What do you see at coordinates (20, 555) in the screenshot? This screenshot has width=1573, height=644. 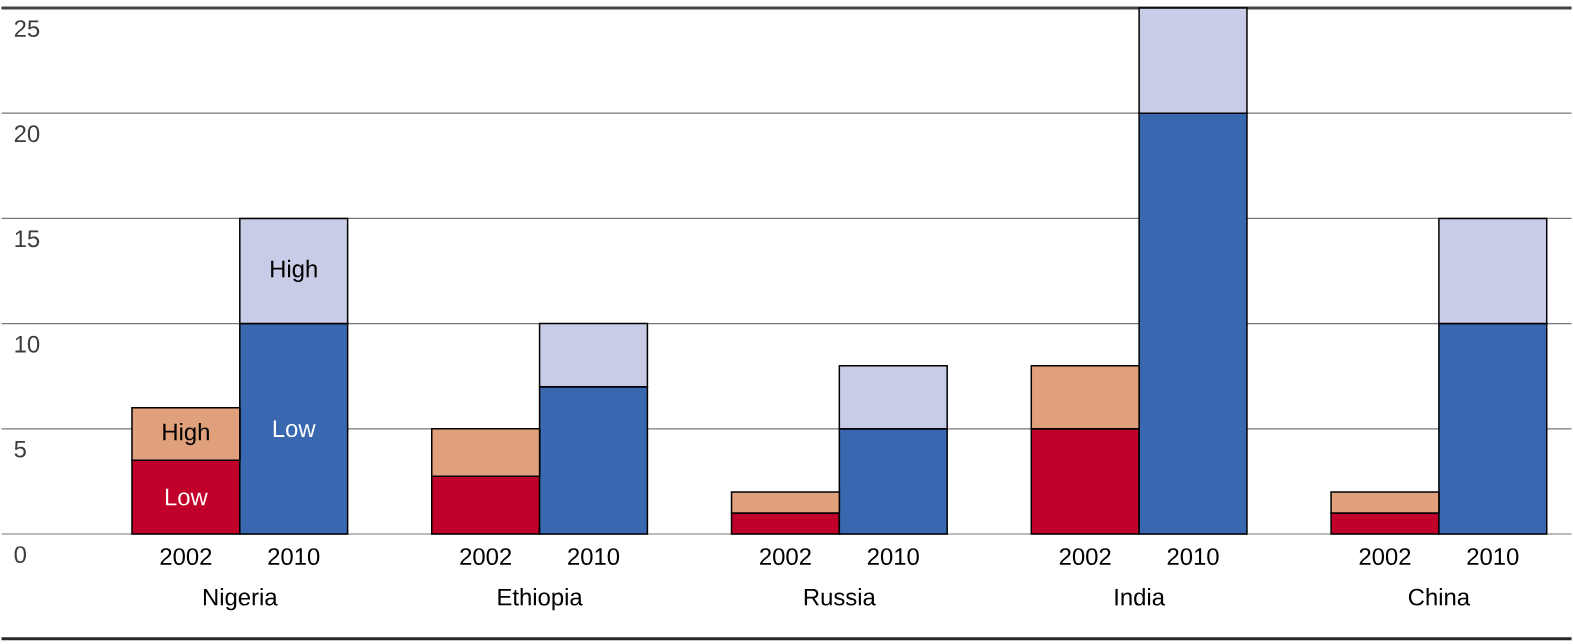 I see `y-tick-label: 0` at bounding box center [20, 555].